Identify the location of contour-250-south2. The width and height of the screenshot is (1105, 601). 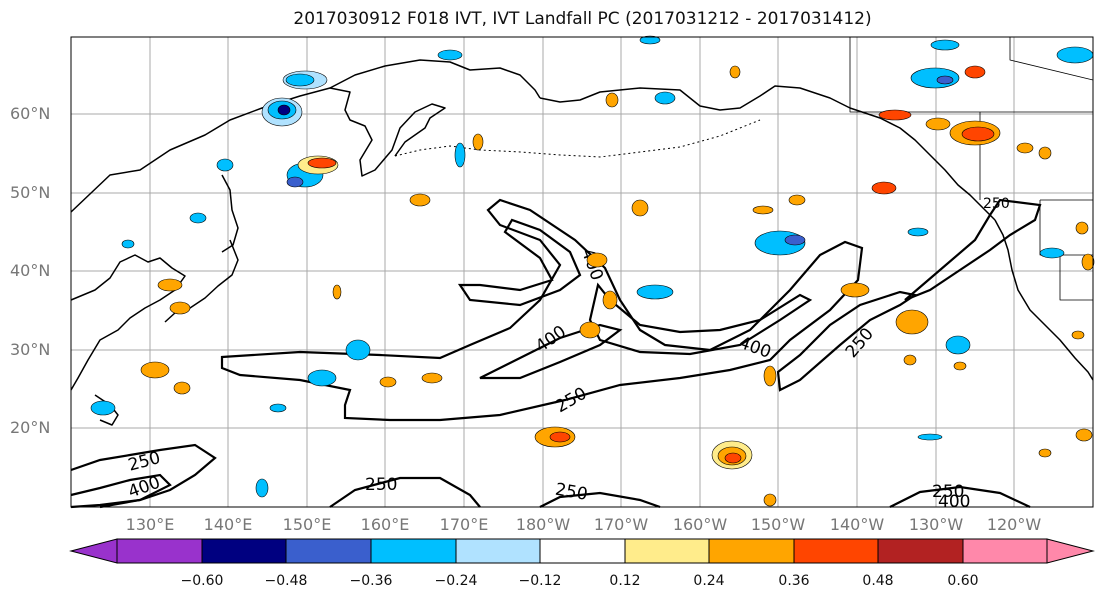
(600, 500).